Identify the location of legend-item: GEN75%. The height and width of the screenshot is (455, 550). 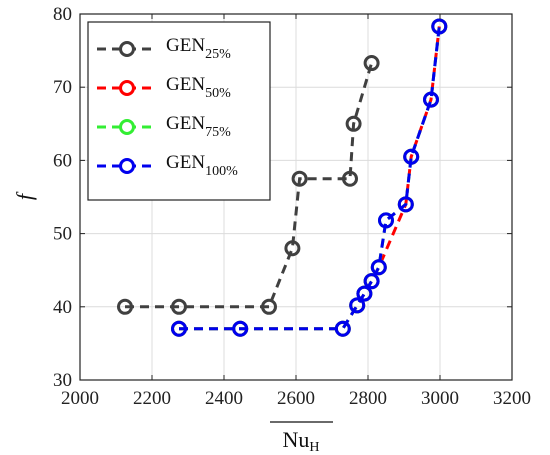
(164, 126).